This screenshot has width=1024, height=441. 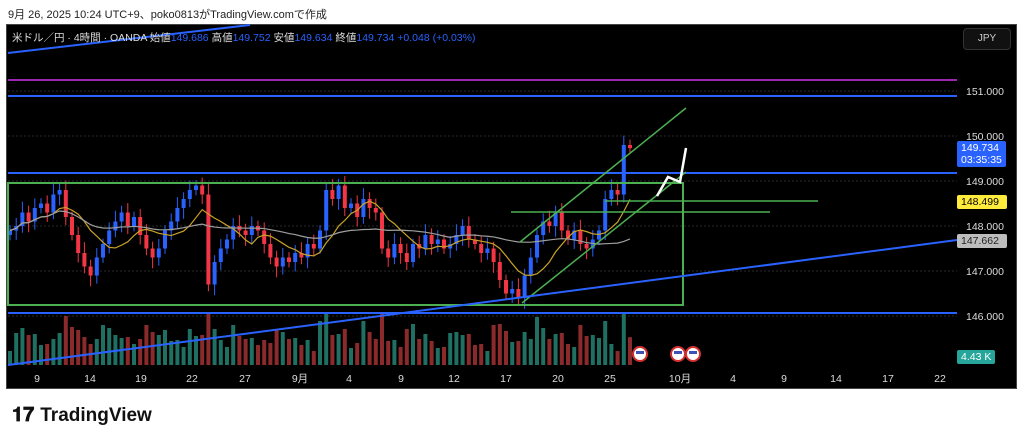 I want to click on y-tick-label: 149.000, so click(x=985, y=182).